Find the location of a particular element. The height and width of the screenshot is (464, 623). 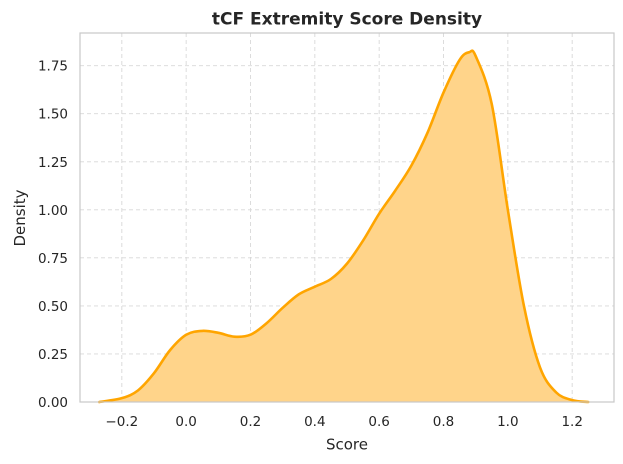

y-axis-ticks: 0.00 0.25 0.50 0.75 1.00 1.25 1.50 1.75 is located at coordinates (53, 235).